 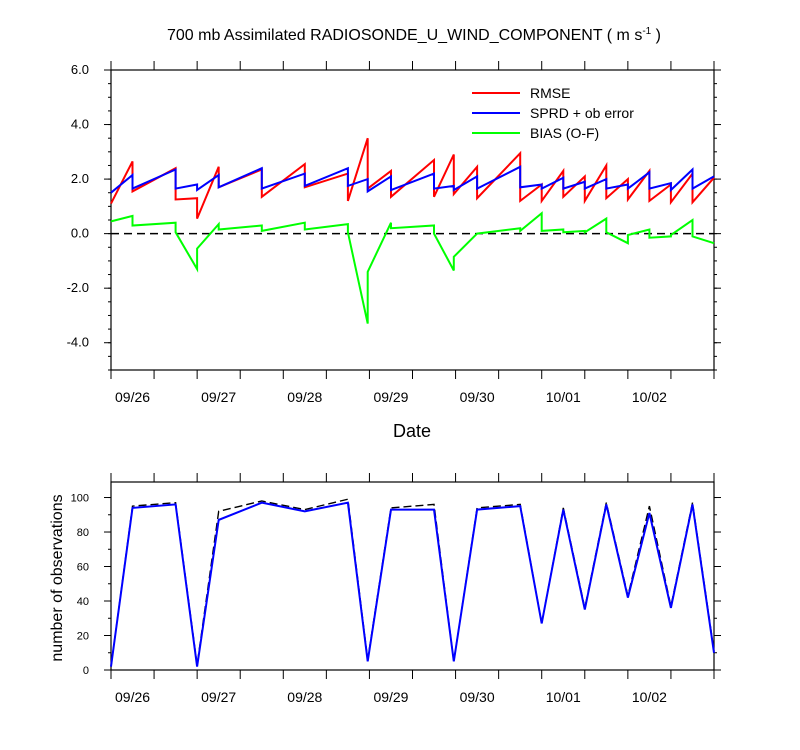 I want to click on series-line-rmse, so click(x=412, y=178).